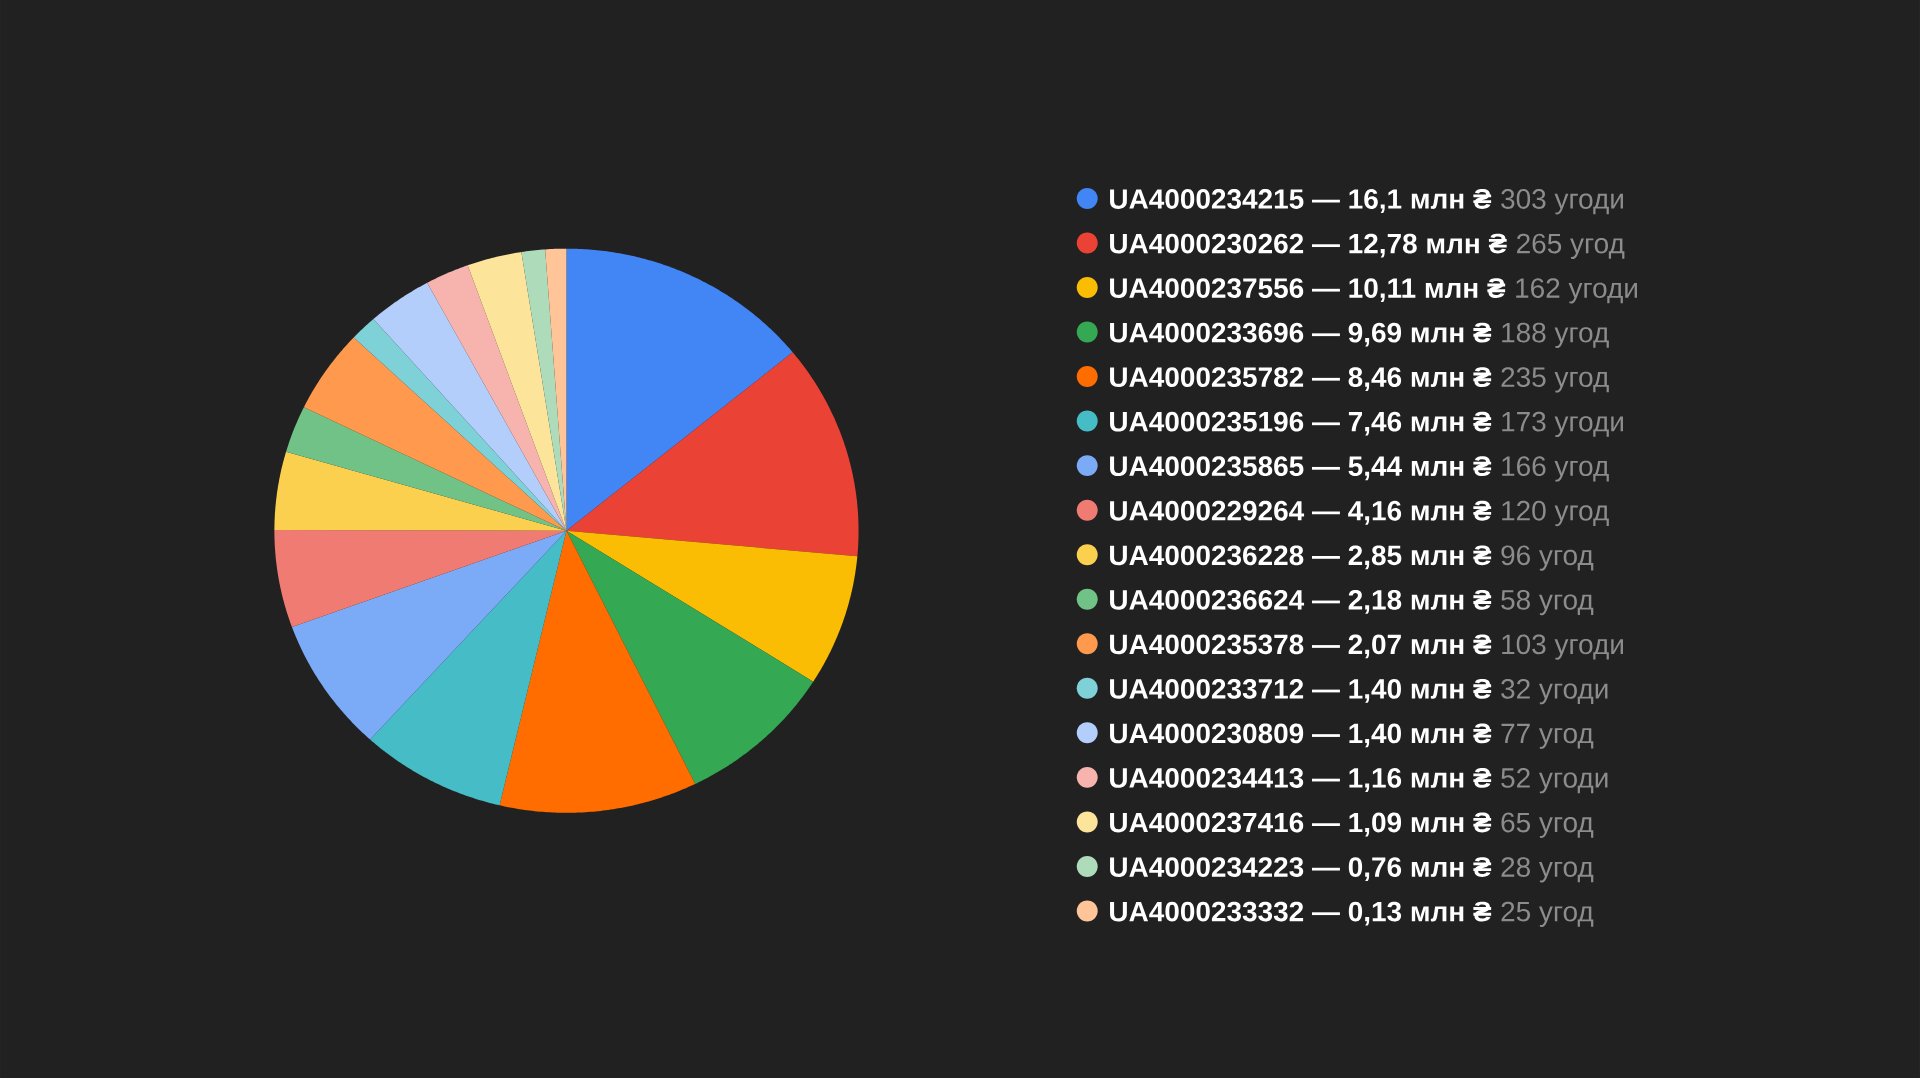  Describe the element at coordinates (1301, 200) in the screenshot. I see `legend-label: UA4000234215 — 16,1 млн ₴` at that location.